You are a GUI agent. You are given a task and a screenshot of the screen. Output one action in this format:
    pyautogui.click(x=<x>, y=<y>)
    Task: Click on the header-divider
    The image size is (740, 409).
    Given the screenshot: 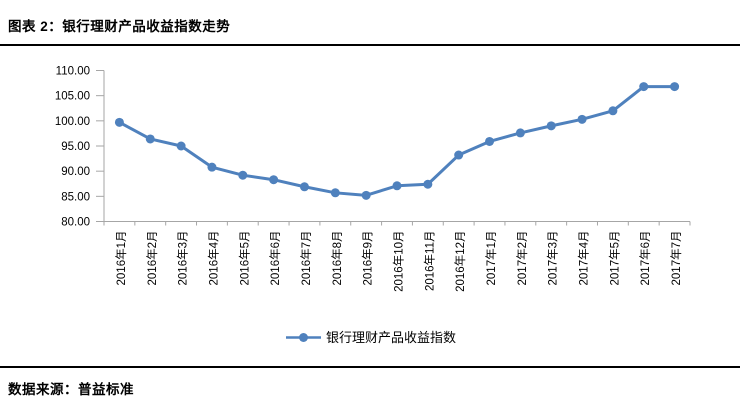 What is the action you would take?
    pyautogui.click(x=370, y=45)
    